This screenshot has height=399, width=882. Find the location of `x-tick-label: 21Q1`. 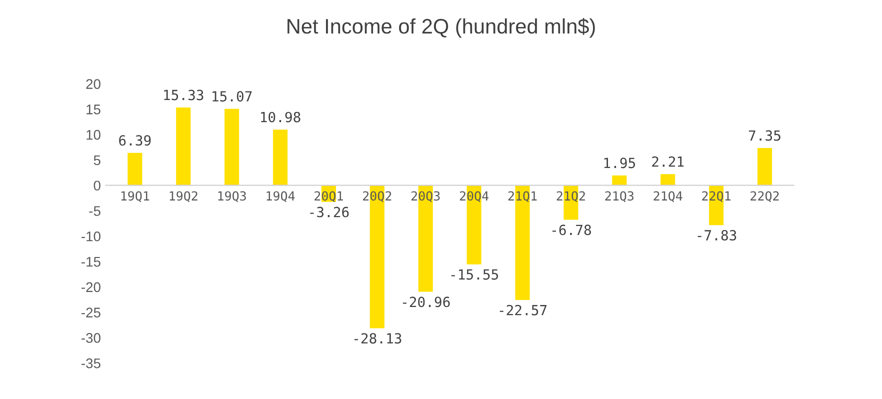

x-tick-label: 21Q1 is located at coordinates (522, 196).